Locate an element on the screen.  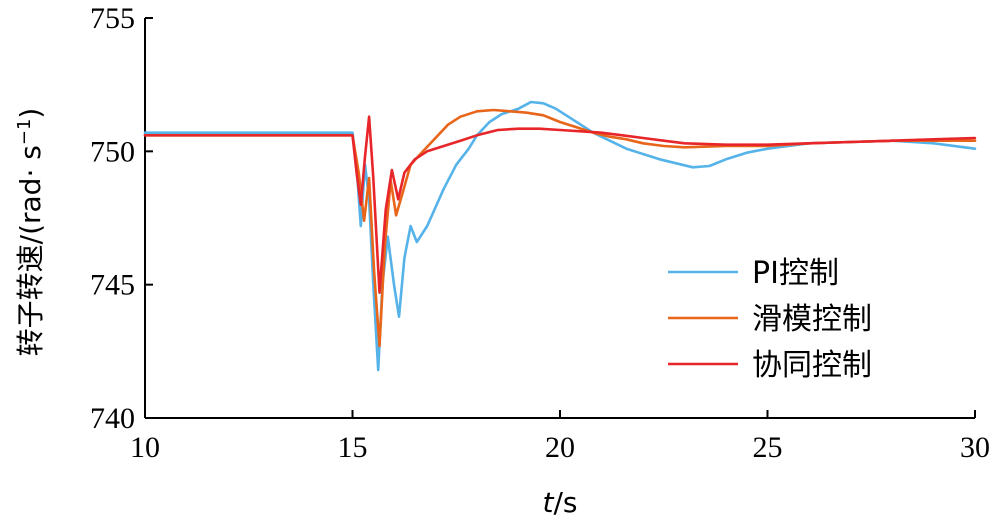
x-axis-title: t/s is located at coordinates (559, 502).